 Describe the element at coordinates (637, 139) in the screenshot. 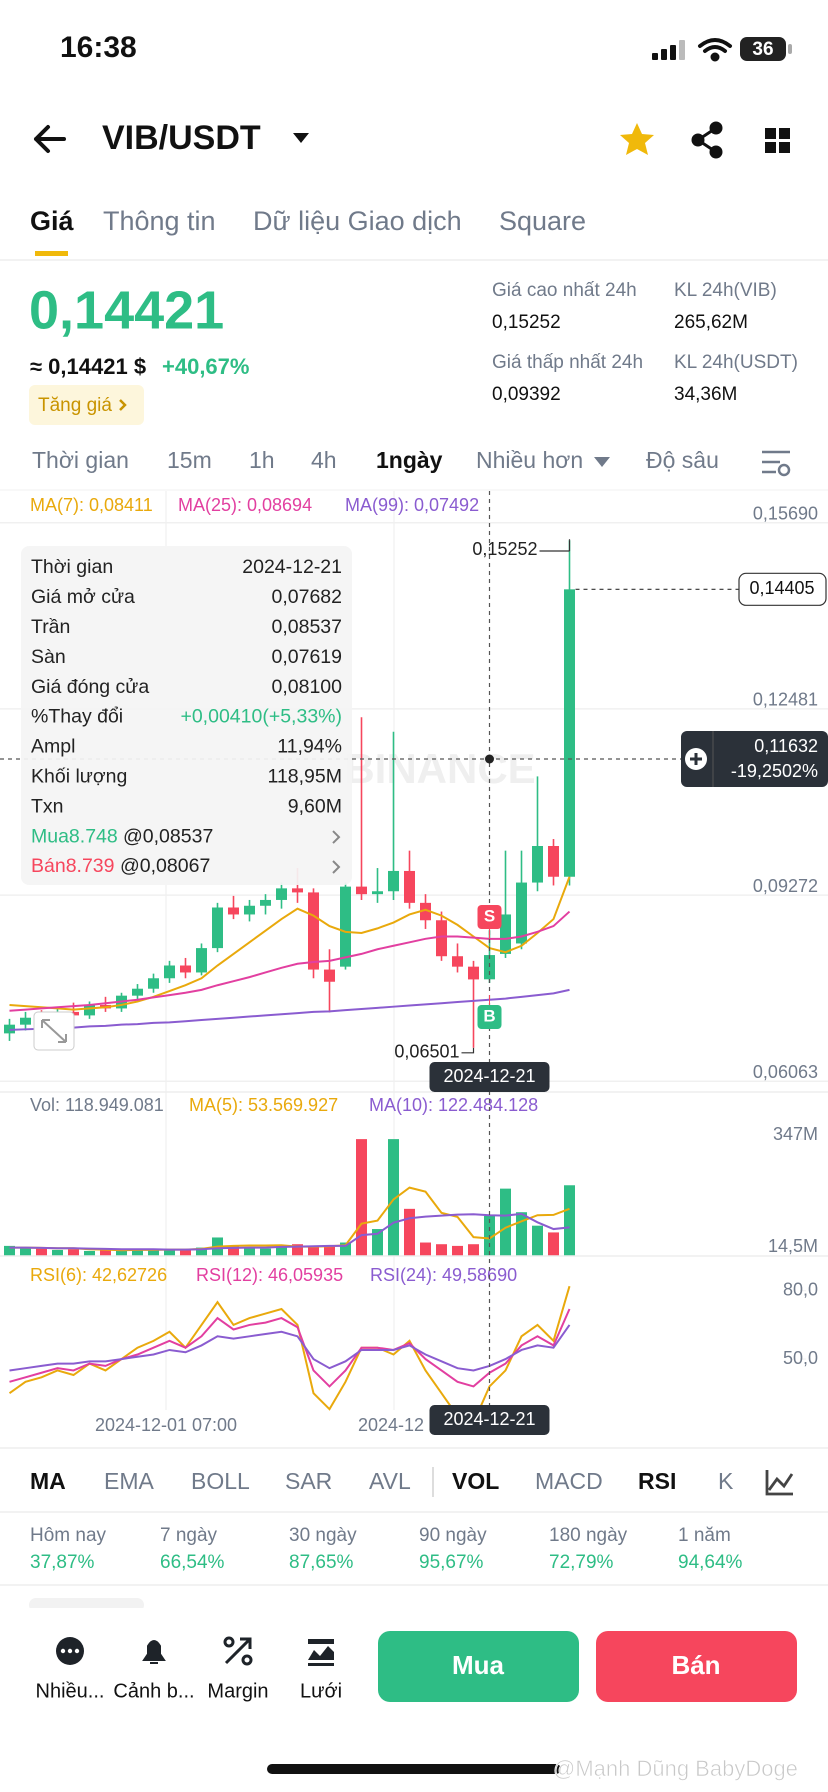

I see `favorite-star` at that location.